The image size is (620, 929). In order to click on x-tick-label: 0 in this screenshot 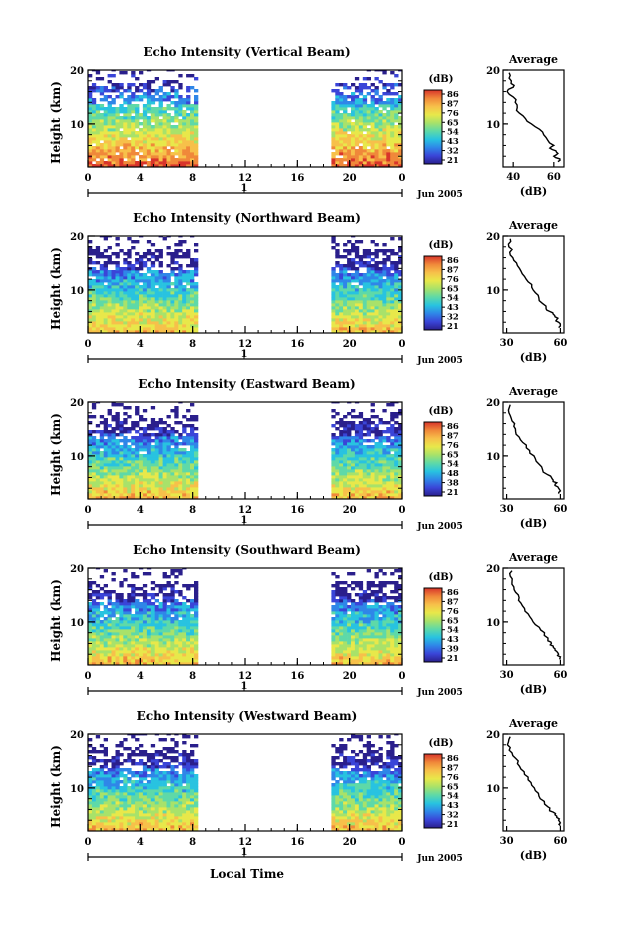, I will do `click(88, 344)`.